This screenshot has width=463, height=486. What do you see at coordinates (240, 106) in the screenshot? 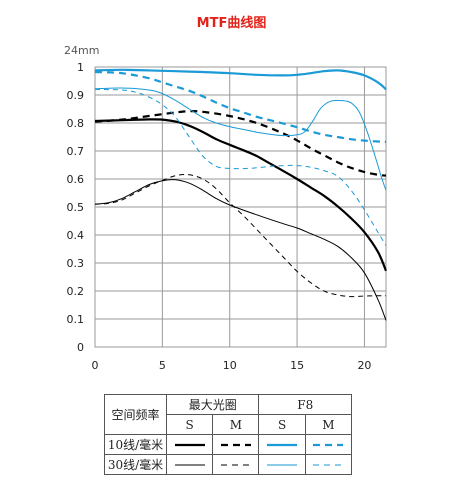
I see `series-f8-10-m` at bounding box center [240, 106].